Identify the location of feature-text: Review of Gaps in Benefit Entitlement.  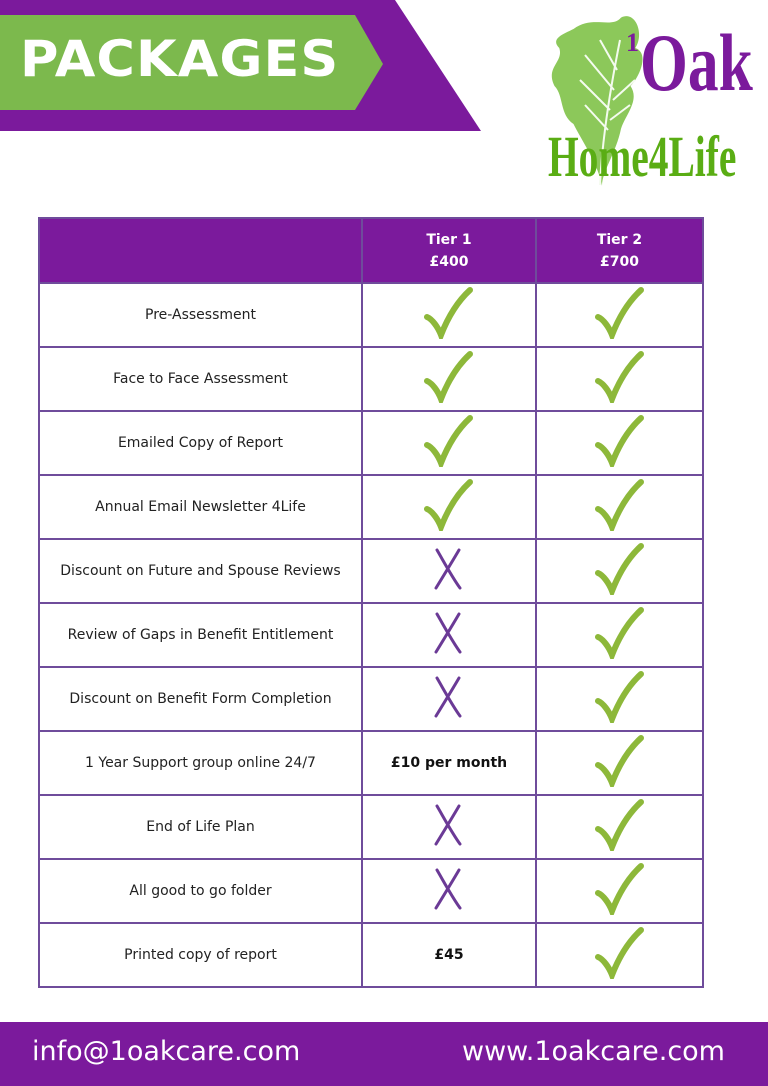
(200, 635).